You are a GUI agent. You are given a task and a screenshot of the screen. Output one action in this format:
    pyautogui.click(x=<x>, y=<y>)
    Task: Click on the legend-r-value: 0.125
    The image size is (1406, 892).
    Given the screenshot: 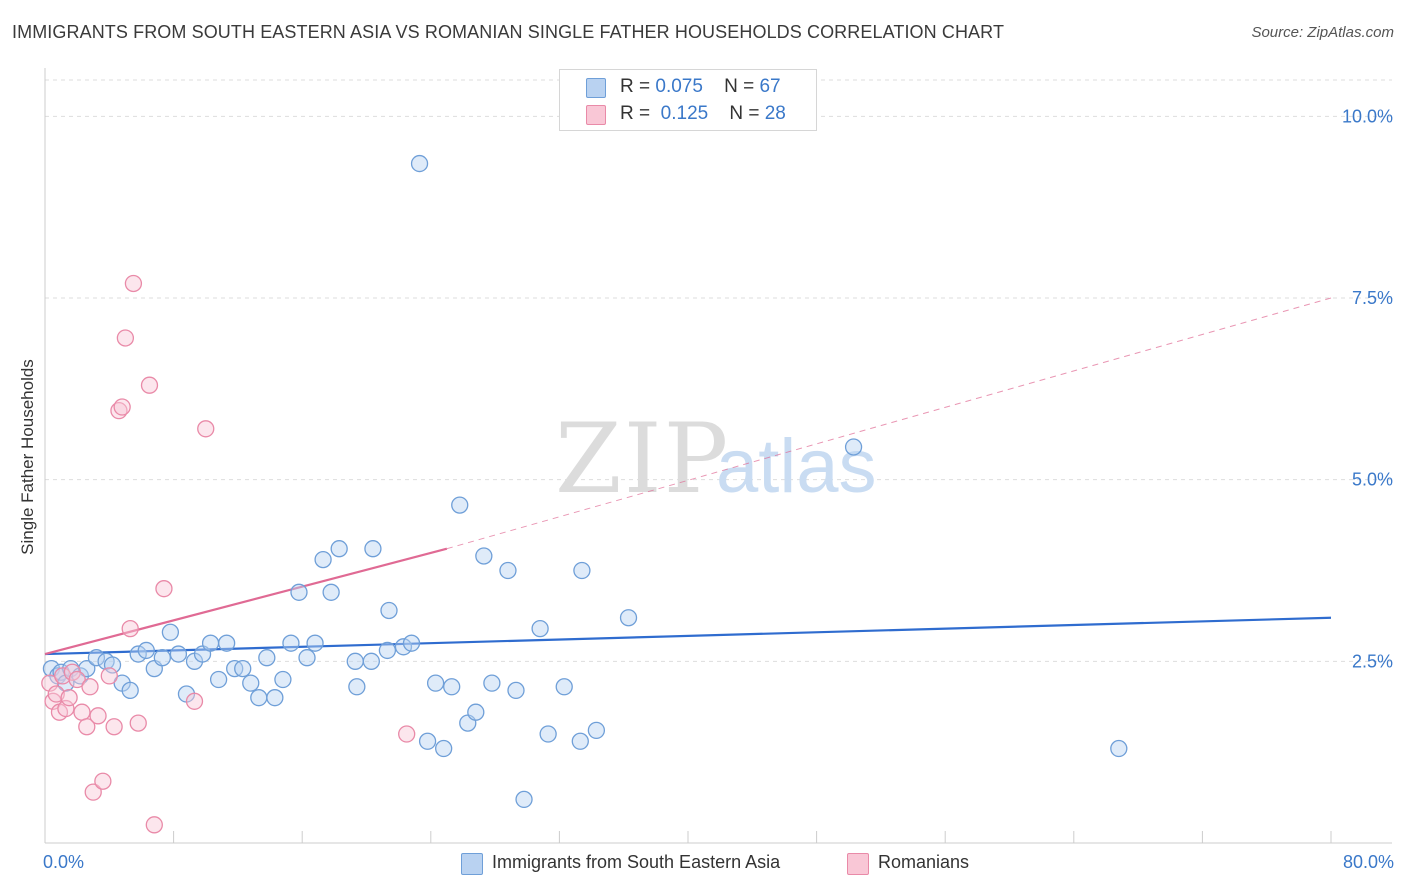 What is the action you would take?
    pyautogui.click(x=684, y=113)
    